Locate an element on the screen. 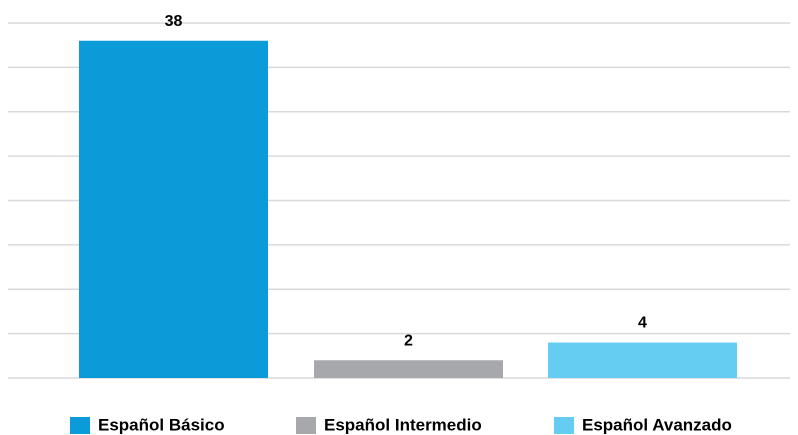  data-label: 4 is located at coordinates (642, 323).